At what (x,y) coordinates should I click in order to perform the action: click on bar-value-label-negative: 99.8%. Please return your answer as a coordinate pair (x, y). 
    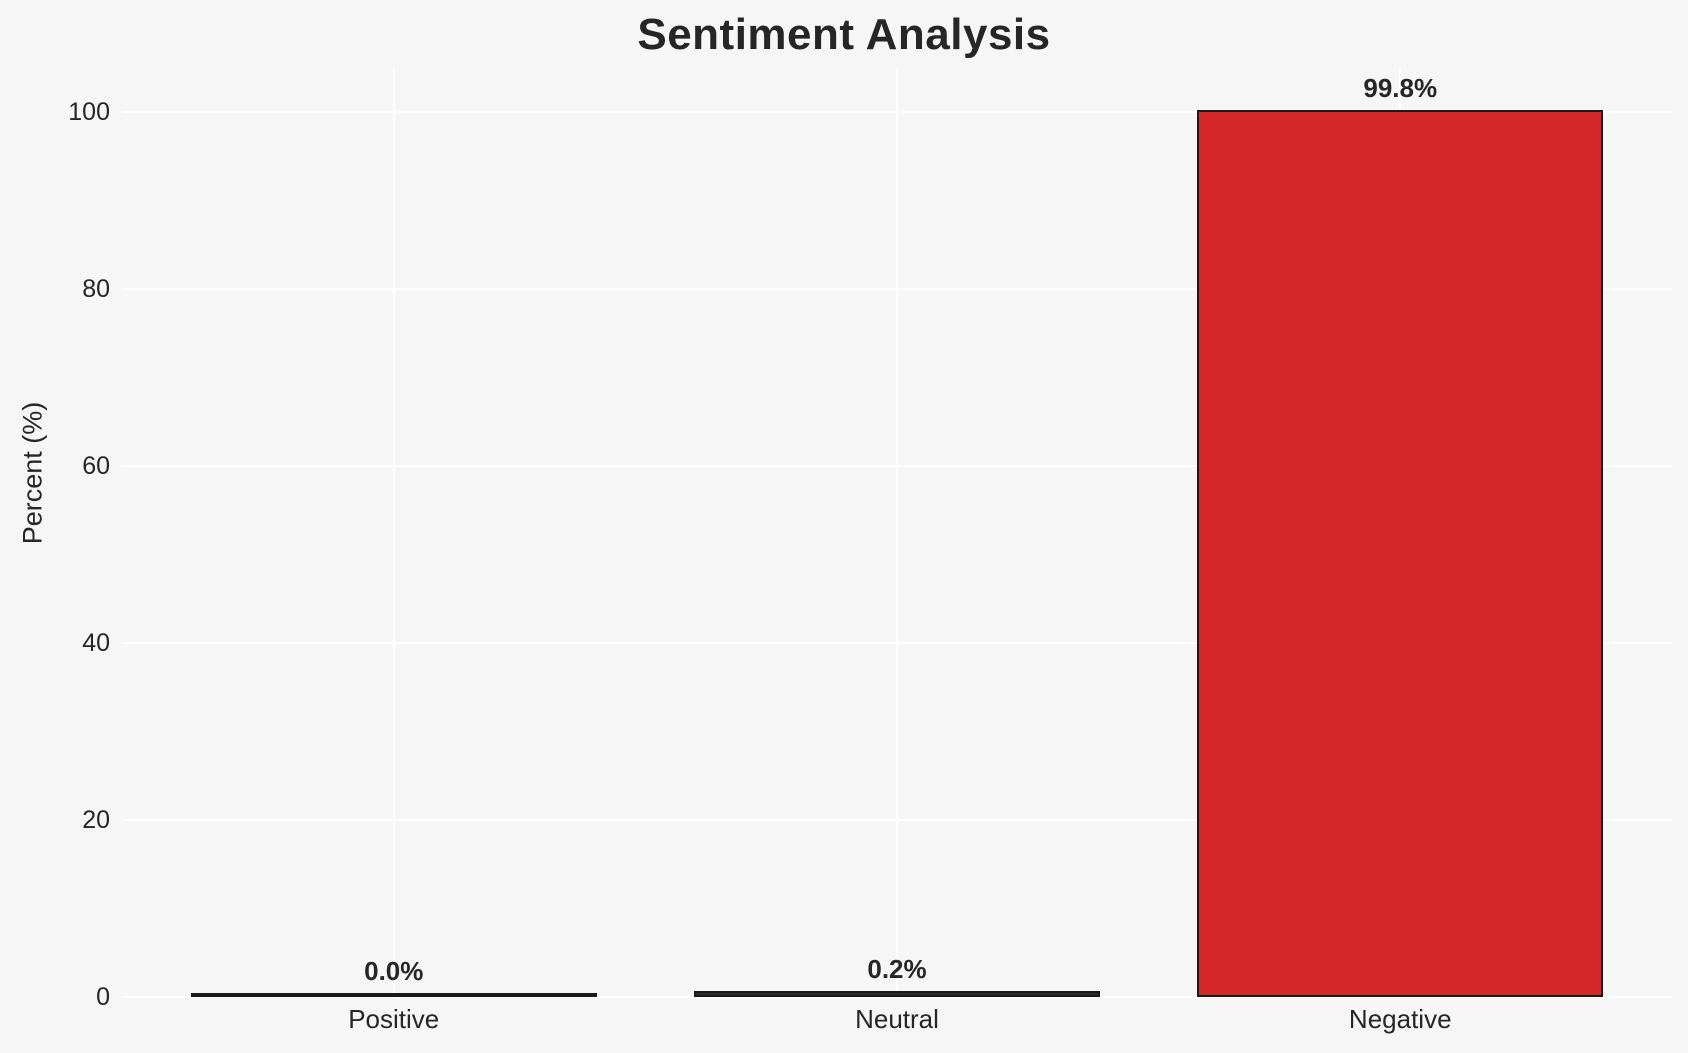
    Looking at the image, I should click on (1400, 87).